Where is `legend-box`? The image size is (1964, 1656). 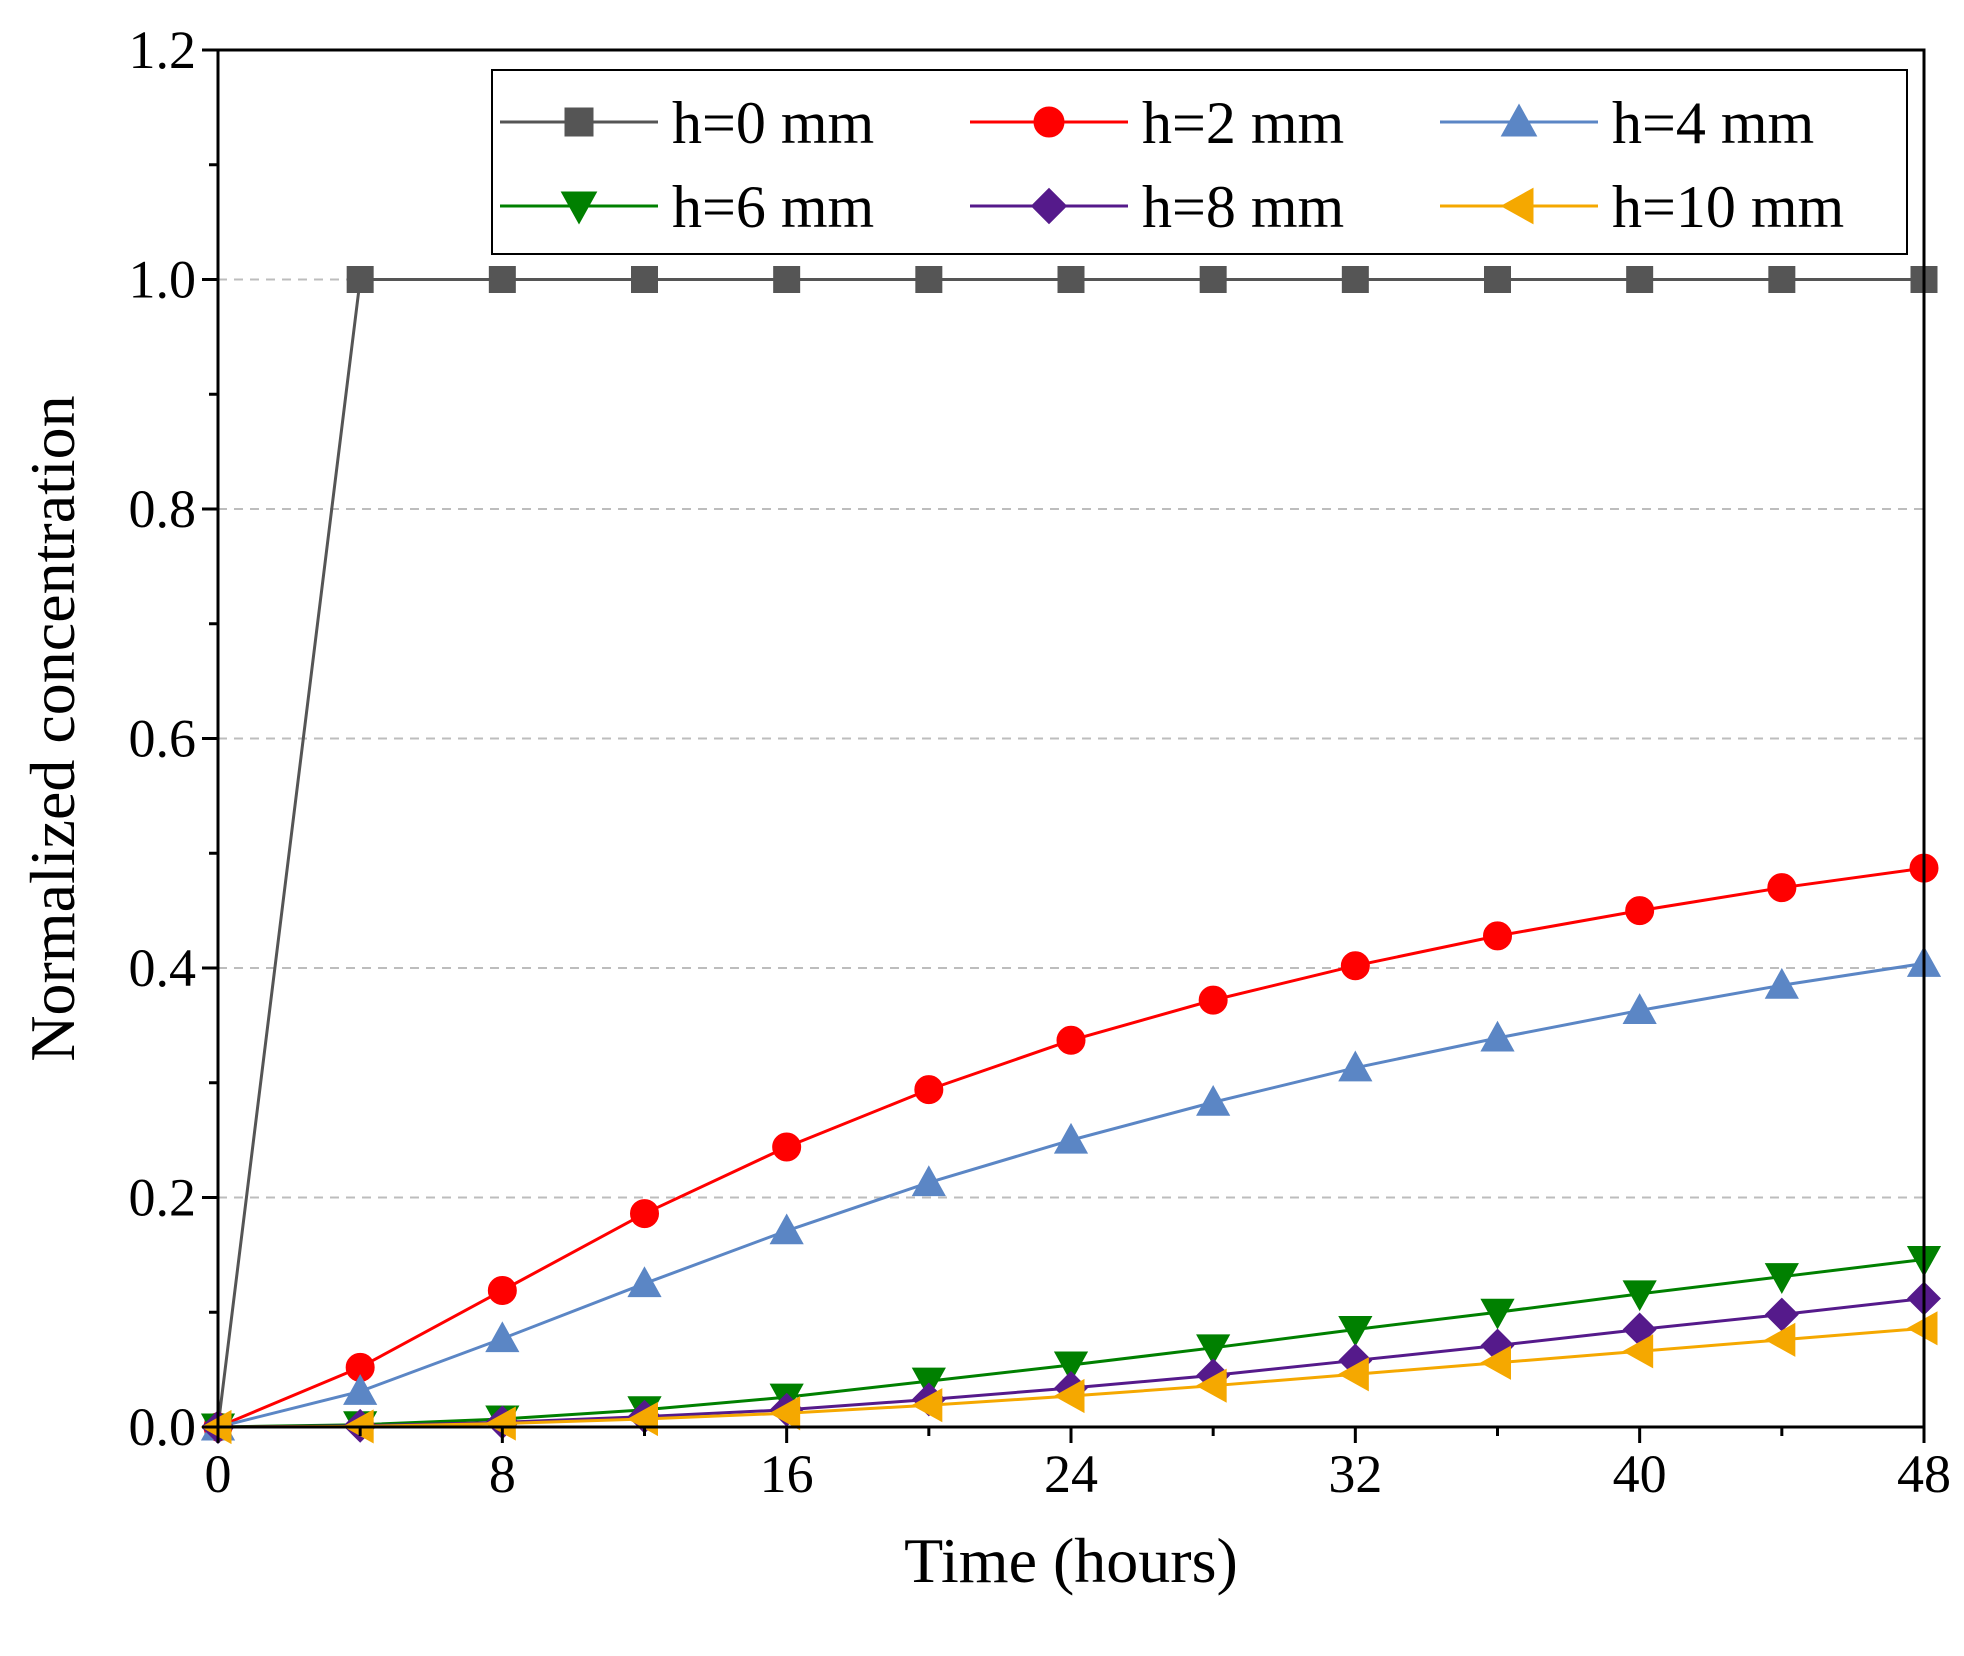
legend-box is located at coordinates (1199, 162).